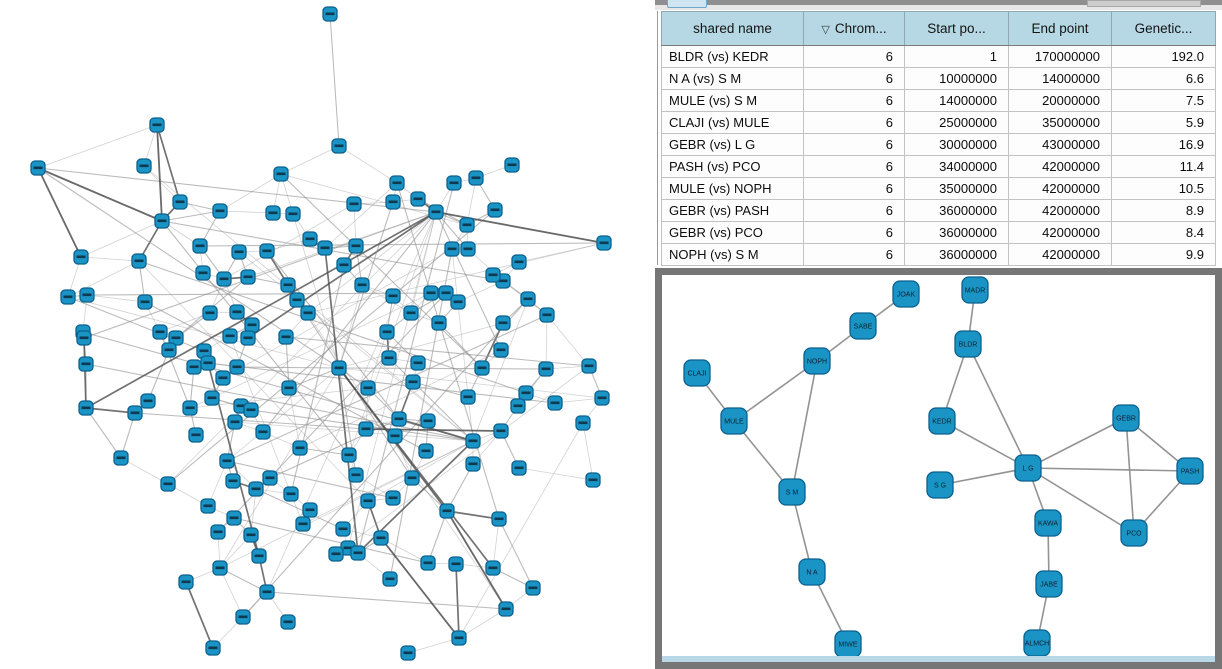  What do you see at coordinates (1144, 3) in the screenshot?
I see `horizontal-scrollbar-thumb` at bounding box center [1144, 3].